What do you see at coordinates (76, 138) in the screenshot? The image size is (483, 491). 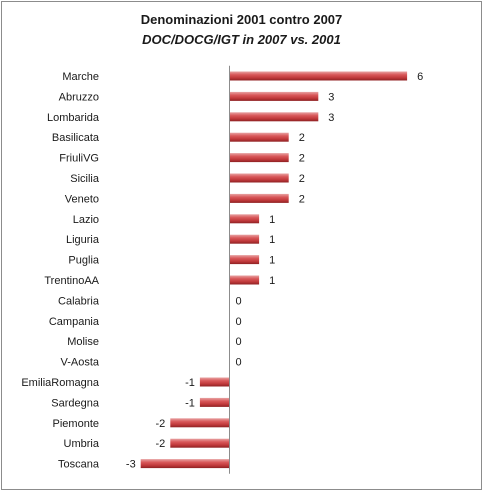 I see `category-label: Basilicata` at bounding box center [76, 138].